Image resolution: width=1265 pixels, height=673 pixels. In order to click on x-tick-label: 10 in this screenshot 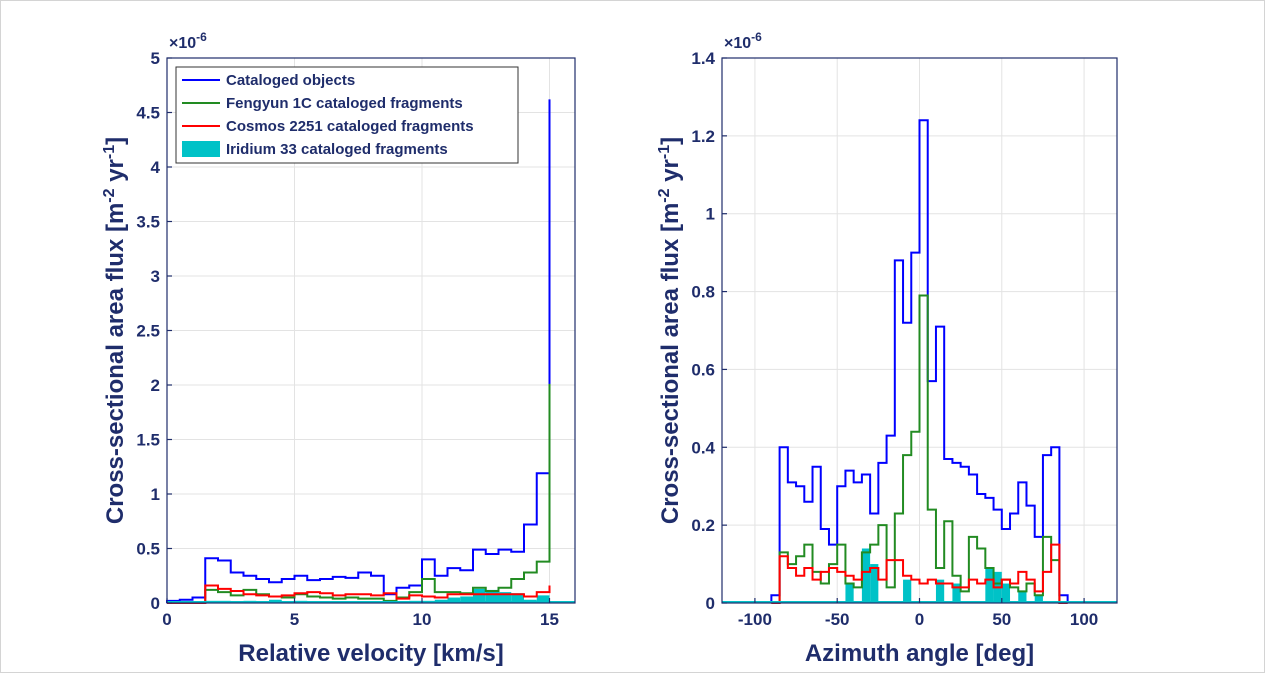, I will do `click(422, 619)`.